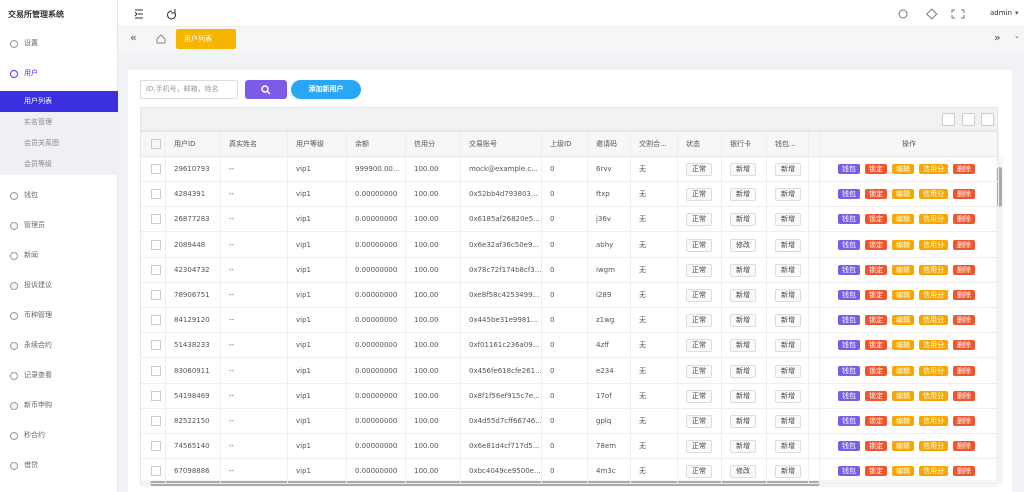 The height and width of the screenshot is (492, 1024). What do you see at coordinates (133, 37) in the screenshot?
I see `tab-prev: «` at bounding box center [133, 37].